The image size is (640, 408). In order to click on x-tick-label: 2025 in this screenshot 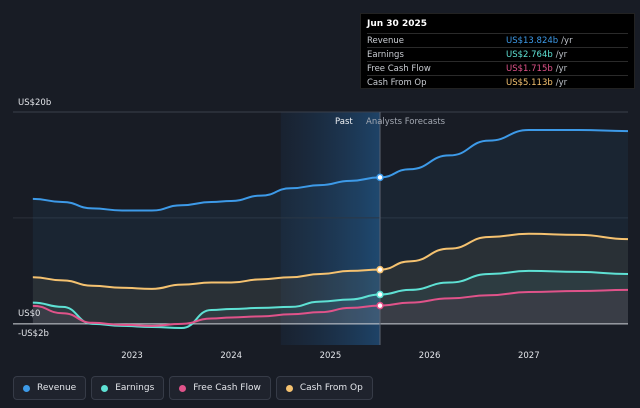, I will do `click(331, 356)`.